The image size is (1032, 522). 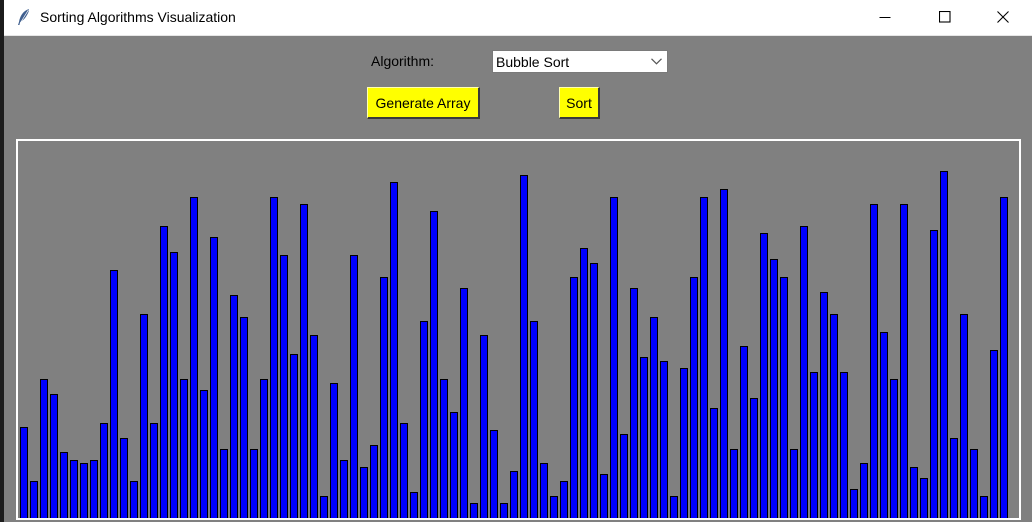 I want to click on algorithm-label: Algorithm:, so click(x=403, y=61).